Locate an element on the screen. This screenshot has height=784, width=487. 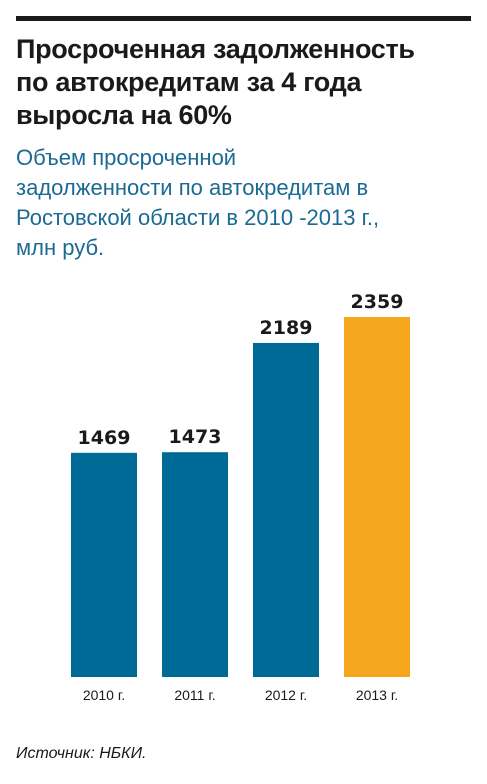
data-label-4: 2359 is located at coordinates (377, 302).